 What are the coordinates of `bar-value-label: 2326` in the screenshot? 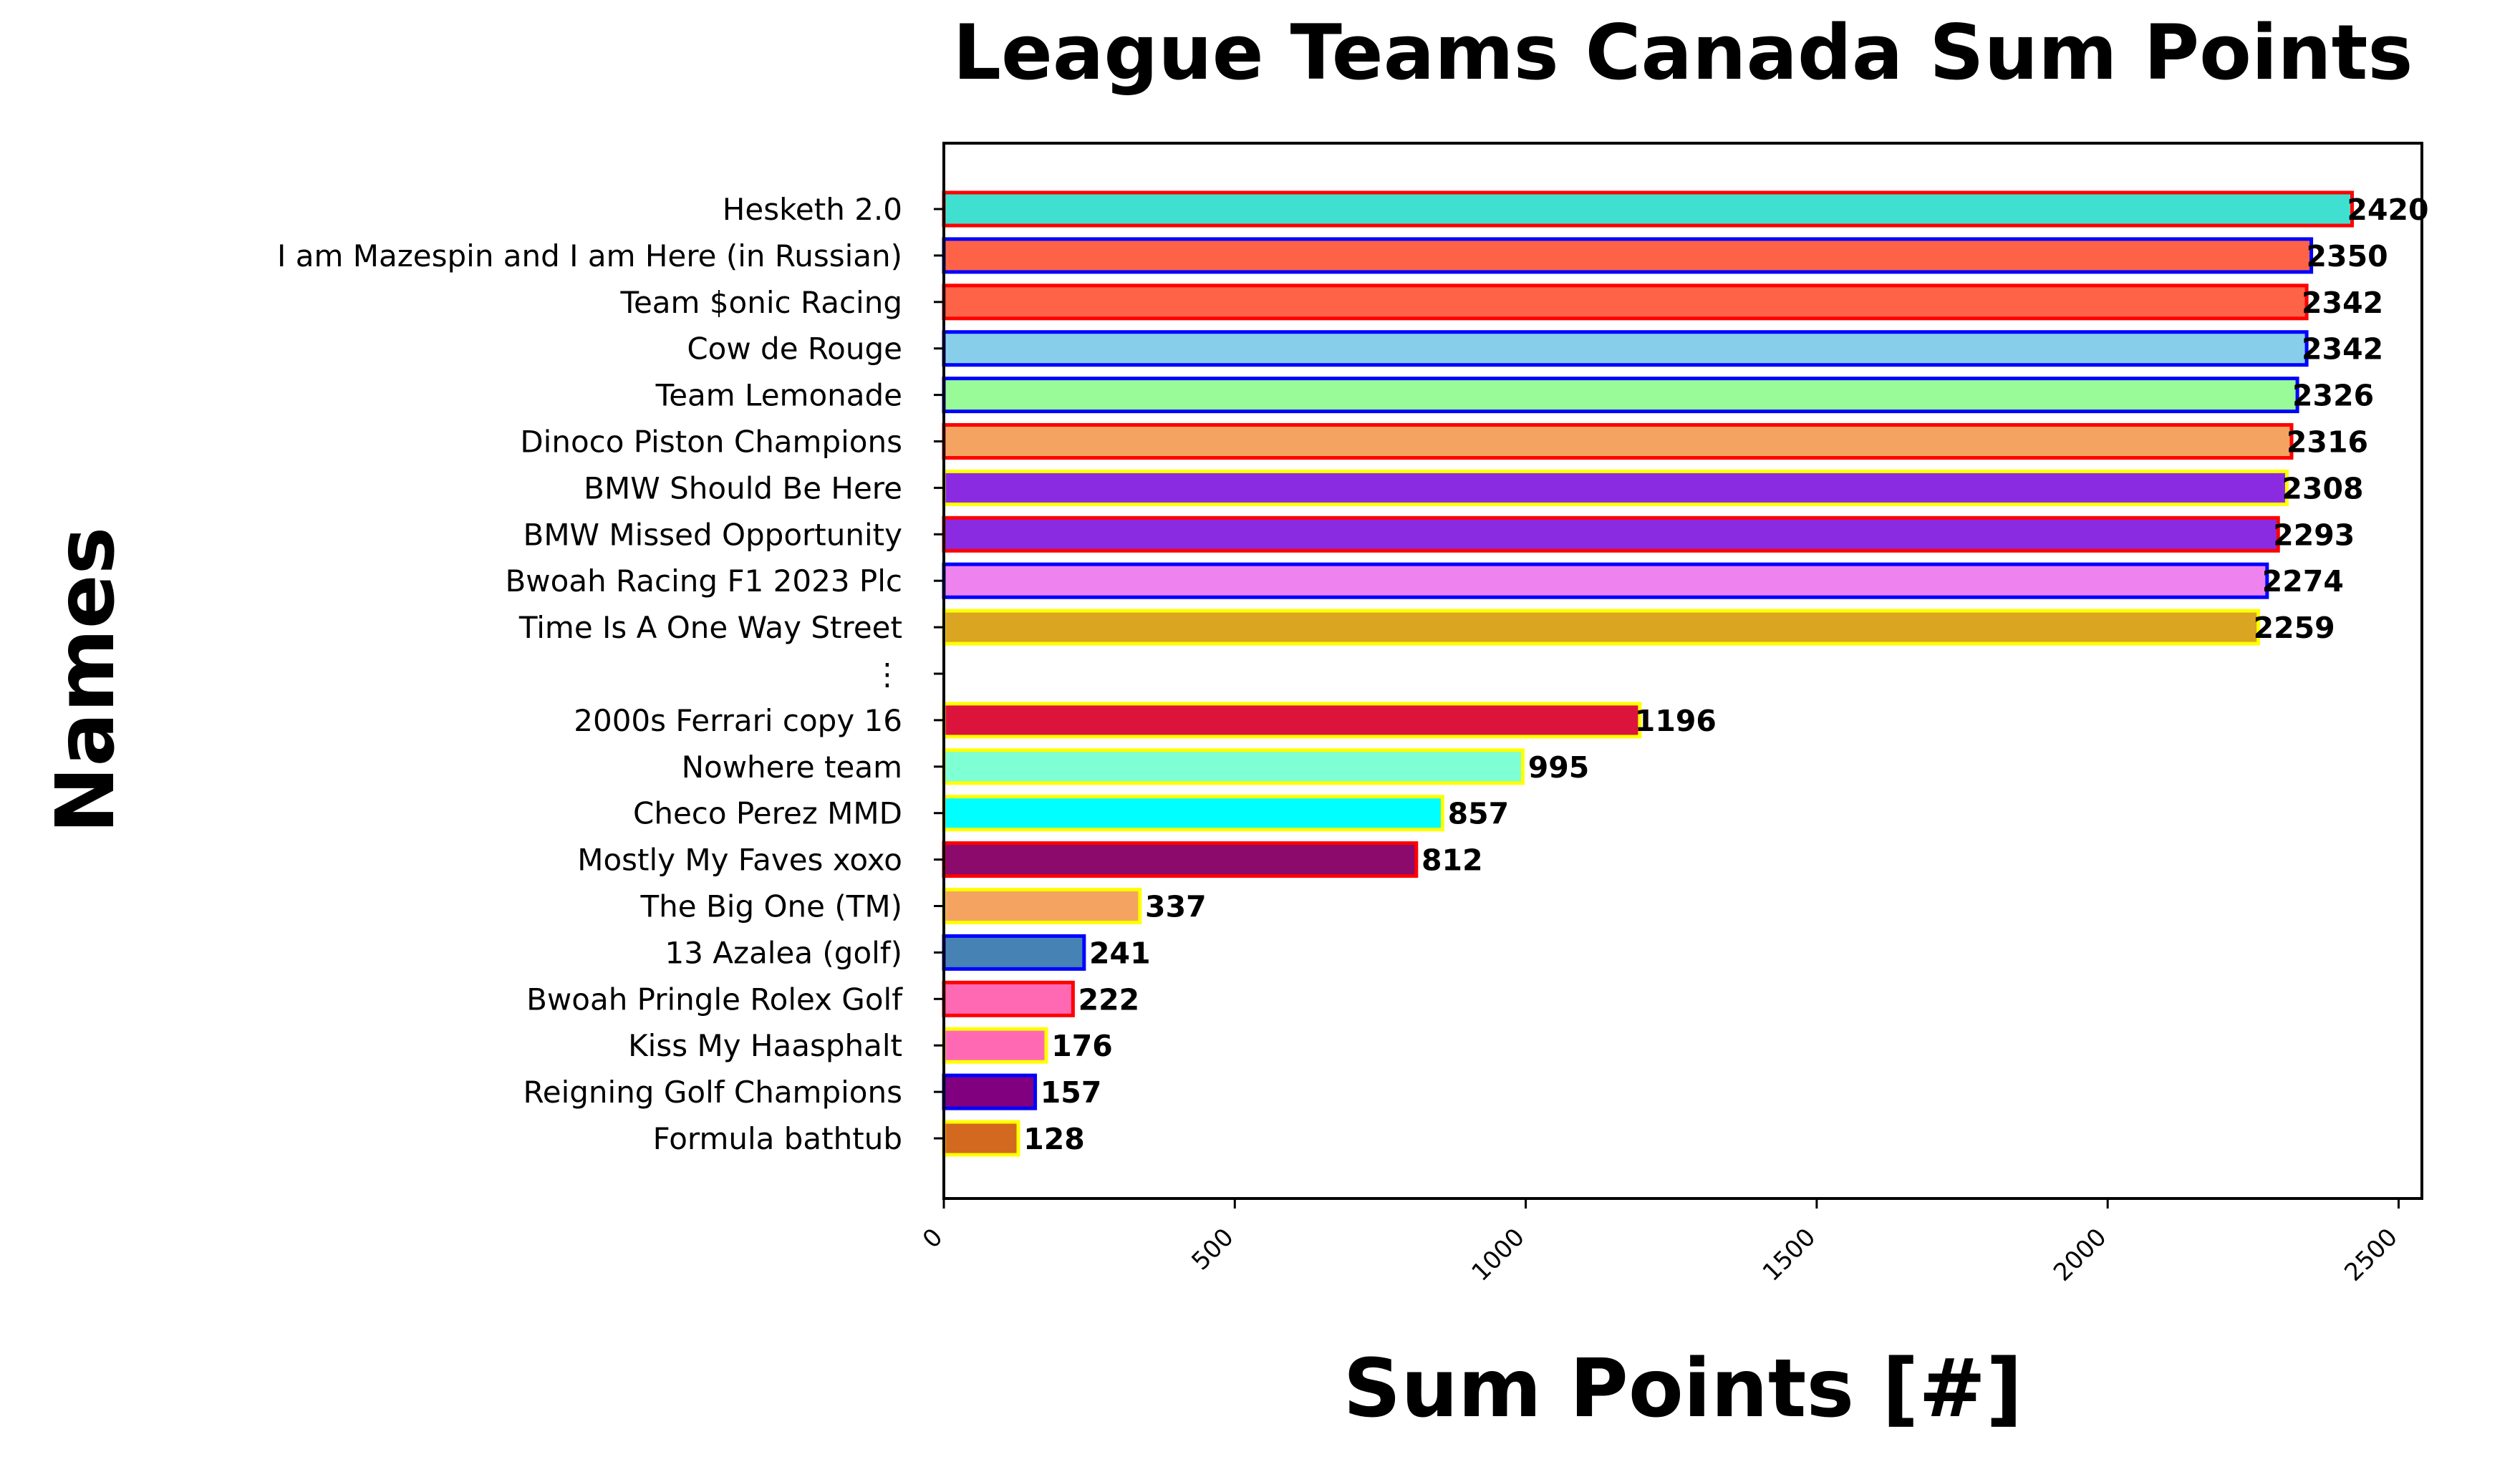 It's located at (2333, 396).